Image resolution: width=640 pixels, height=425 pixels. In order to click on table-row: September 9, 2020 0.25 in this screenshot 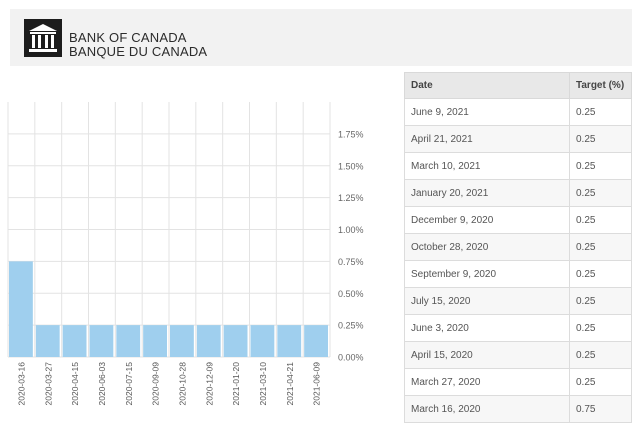, I will do `click(518, 274)`.